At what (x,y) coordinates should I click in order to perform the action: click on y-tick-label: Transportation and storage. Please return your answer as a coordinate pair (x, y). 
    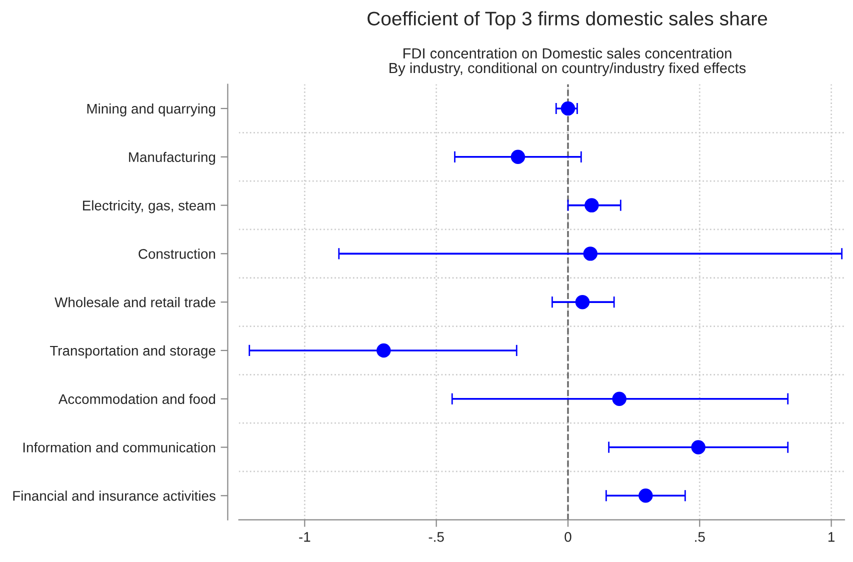
    Looking at the image, I should click on (133, 351).